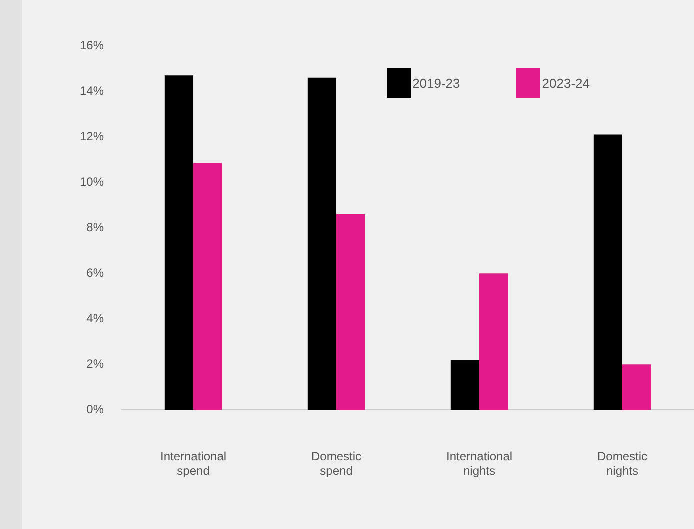 This screenshot has width=694, height=529. Describe the element at coordinates (479, 464) in the screenshot. I see `x-tick-label: International nights` at that location.